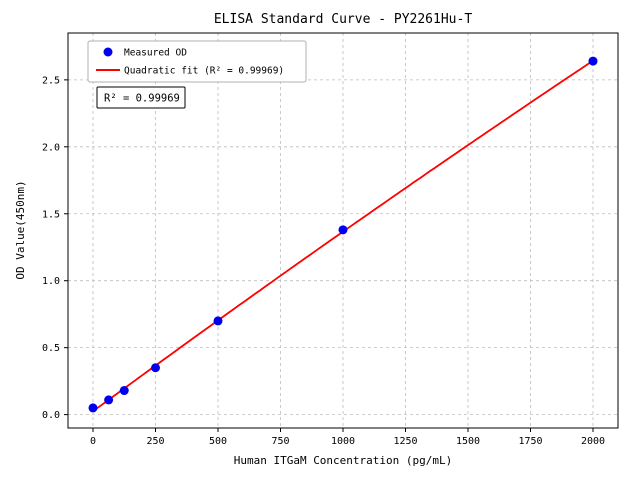 The image size is (640, 480). What do you see at coordinates (468, 441) in the screenshot?
I see `x-tick-label: 1500` at bounding box center [468, 441].